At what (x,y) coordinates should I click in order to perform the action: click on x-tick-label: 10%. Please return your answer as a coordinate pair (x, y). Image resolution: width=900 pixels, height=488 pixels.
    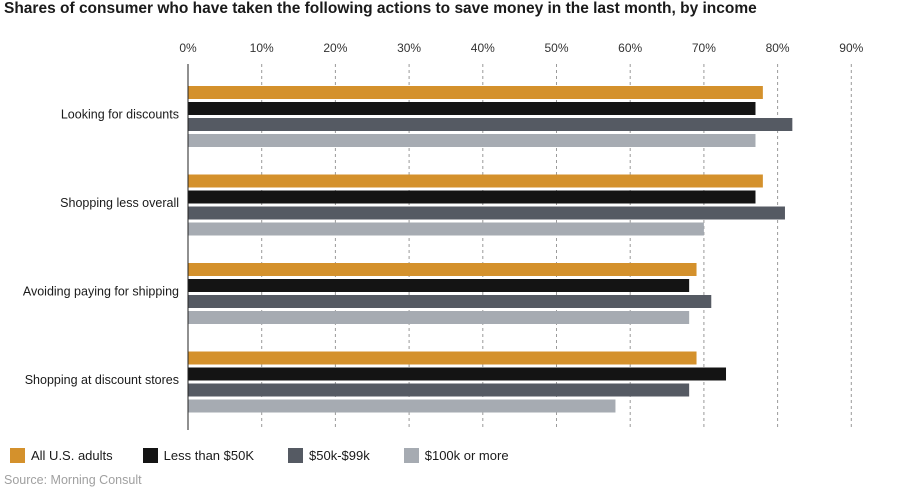
    Looking at the image, I should click on (262, 48).